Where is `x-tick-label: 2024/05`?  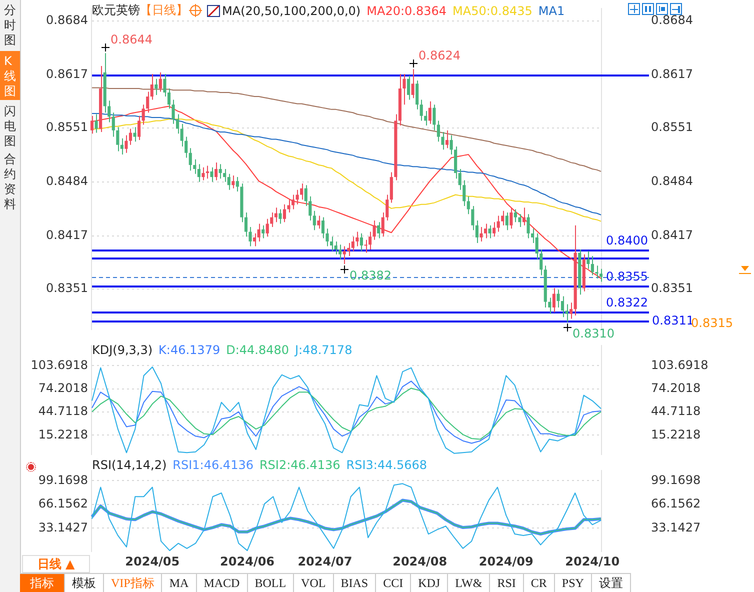
x-tick-label: 2024/05 is located at coordinates (152, 561).